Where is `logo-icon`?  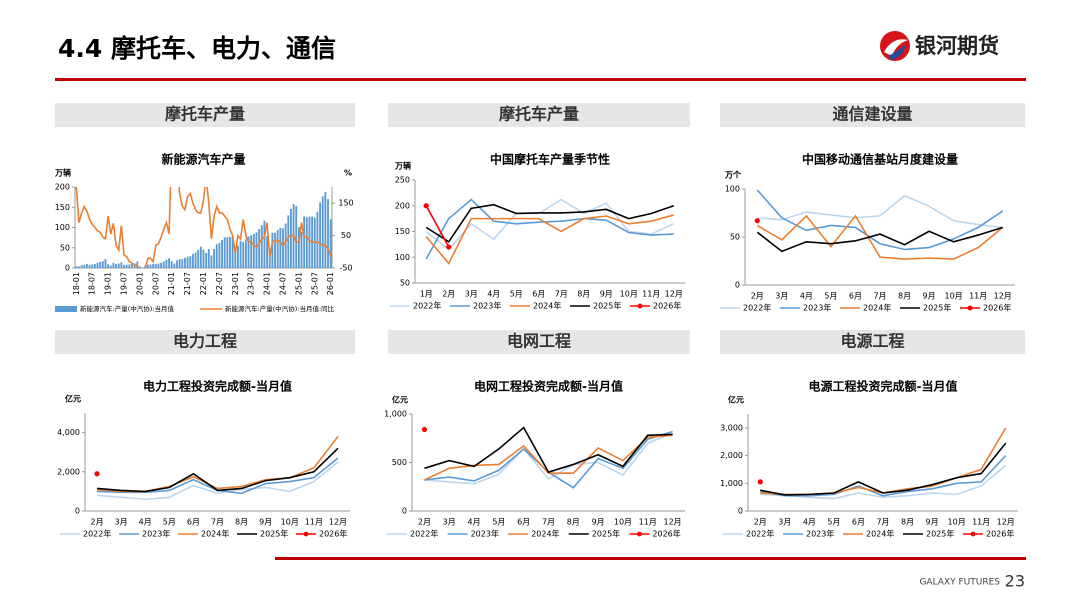 logo-icon is located at coordinates (895, 46).